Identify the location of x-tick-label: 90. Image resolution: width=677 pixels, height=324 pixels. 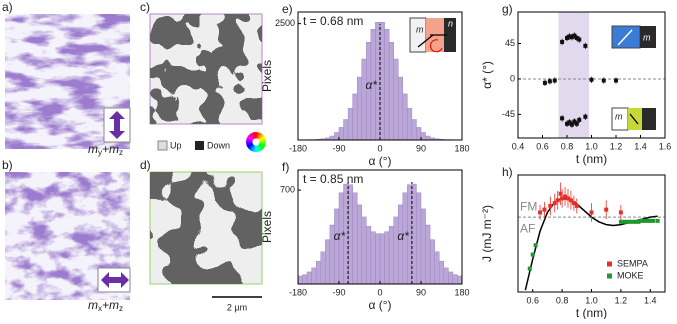
(421, 292).